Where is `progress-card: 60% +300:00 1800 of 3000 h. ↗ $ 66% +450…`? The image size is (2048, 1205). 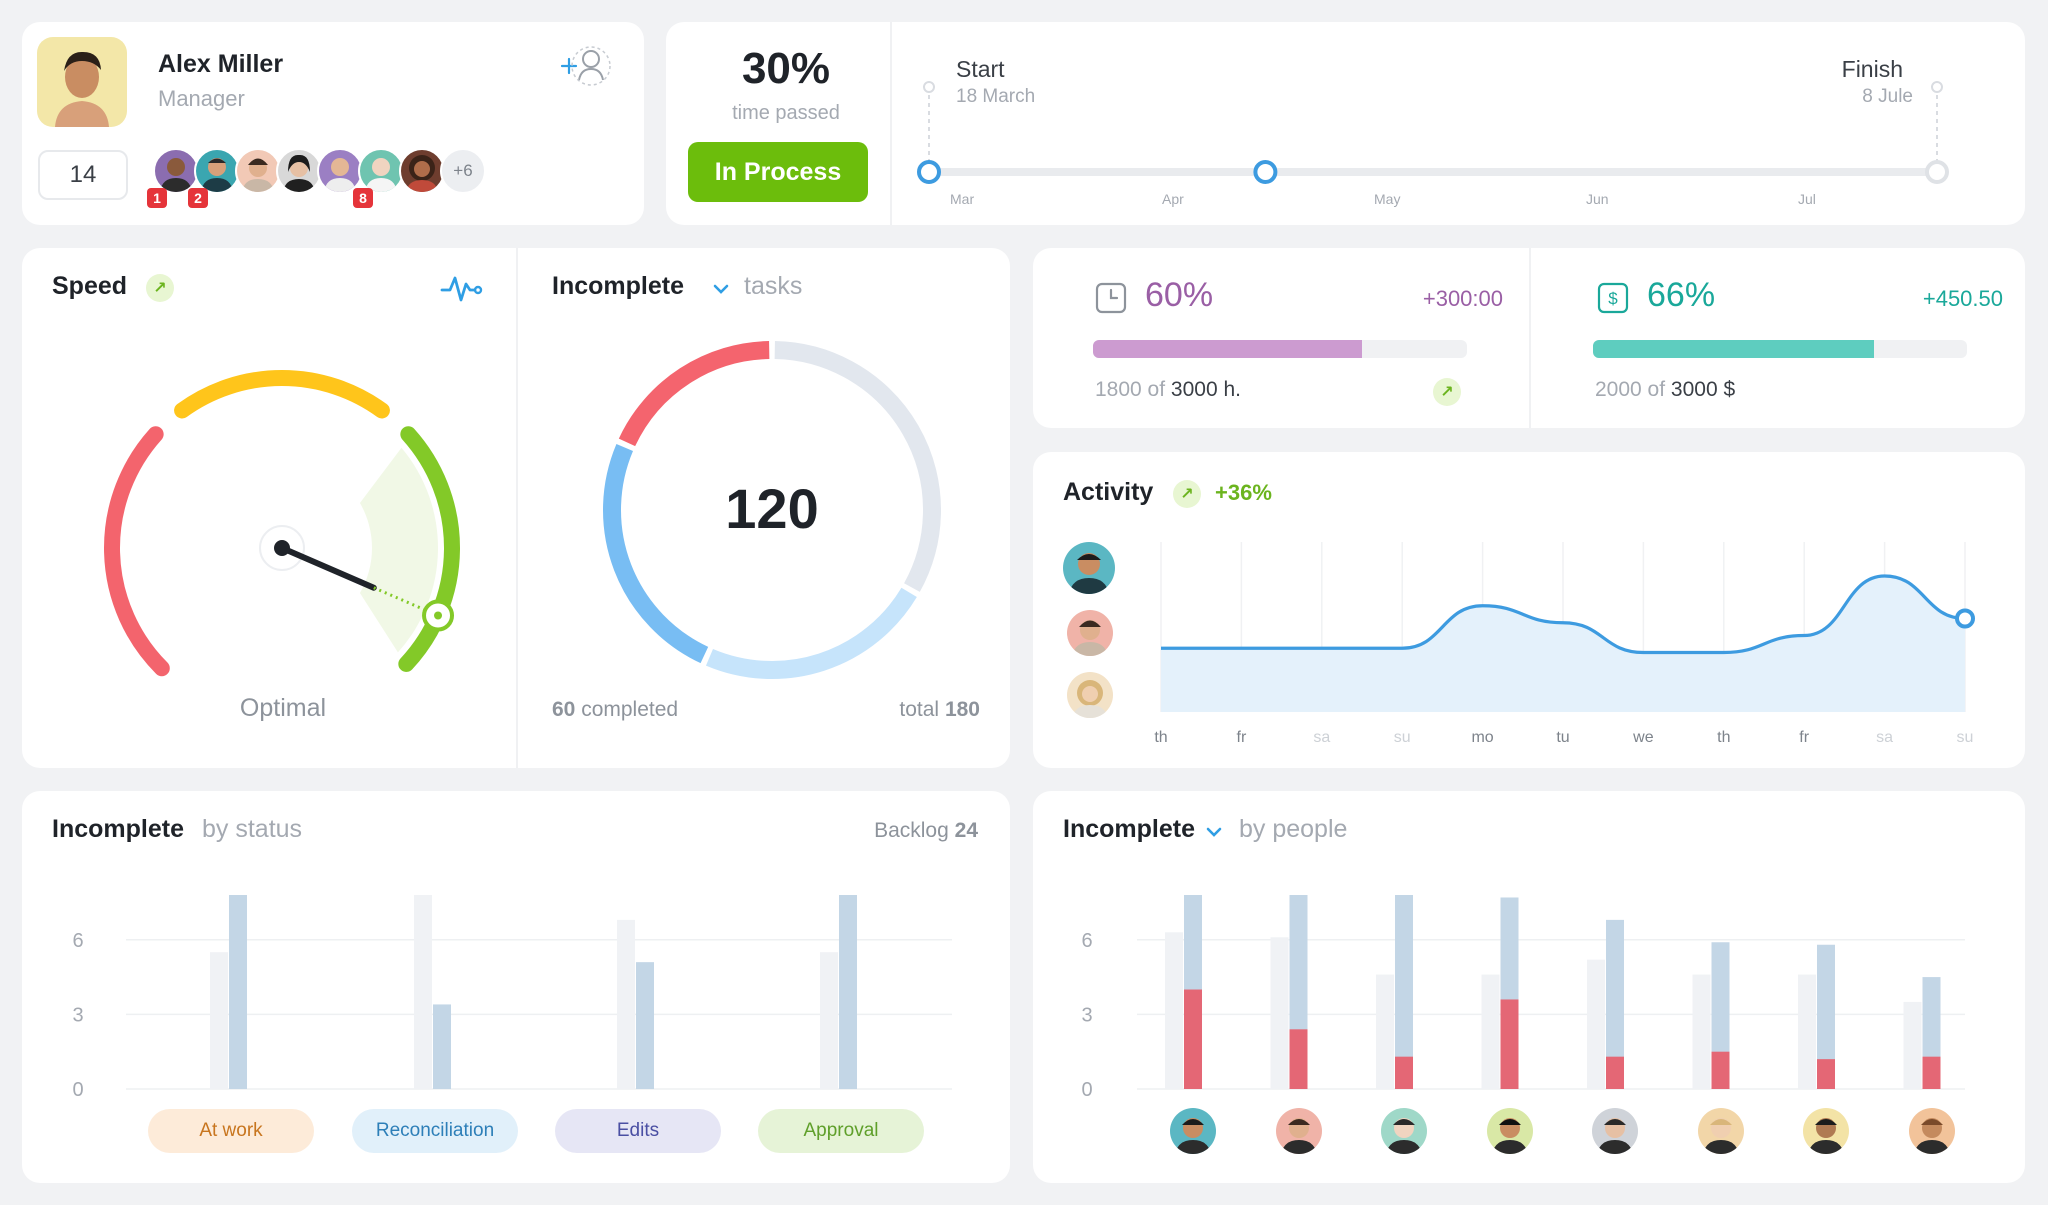 progress-card: 60% +300:00 1800 of 3000 h. ↗ $ 66% +450… is located at coordinates (1529, 338).